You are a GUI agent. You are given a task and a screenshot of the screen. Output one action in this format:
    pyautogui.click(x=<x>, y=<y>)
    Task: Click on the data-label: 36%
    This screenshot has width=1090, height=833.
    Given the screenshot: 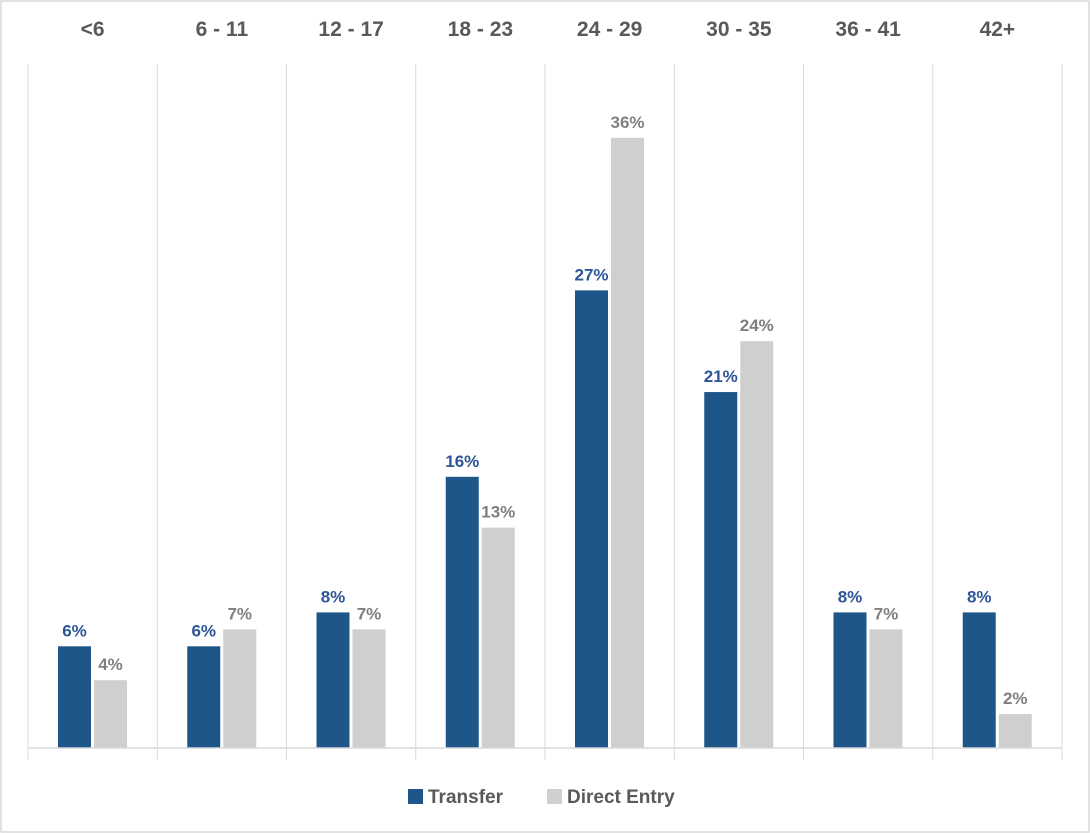 What is the action you would take?
    pyautogui.click(x=627, y=122)
    